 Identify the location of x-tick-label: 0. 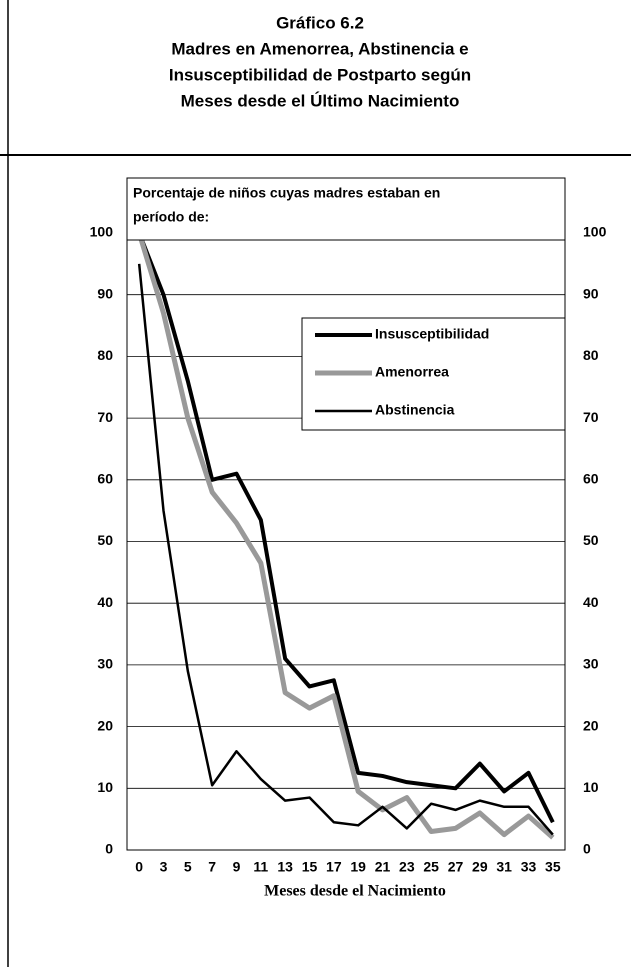
(139, 867).